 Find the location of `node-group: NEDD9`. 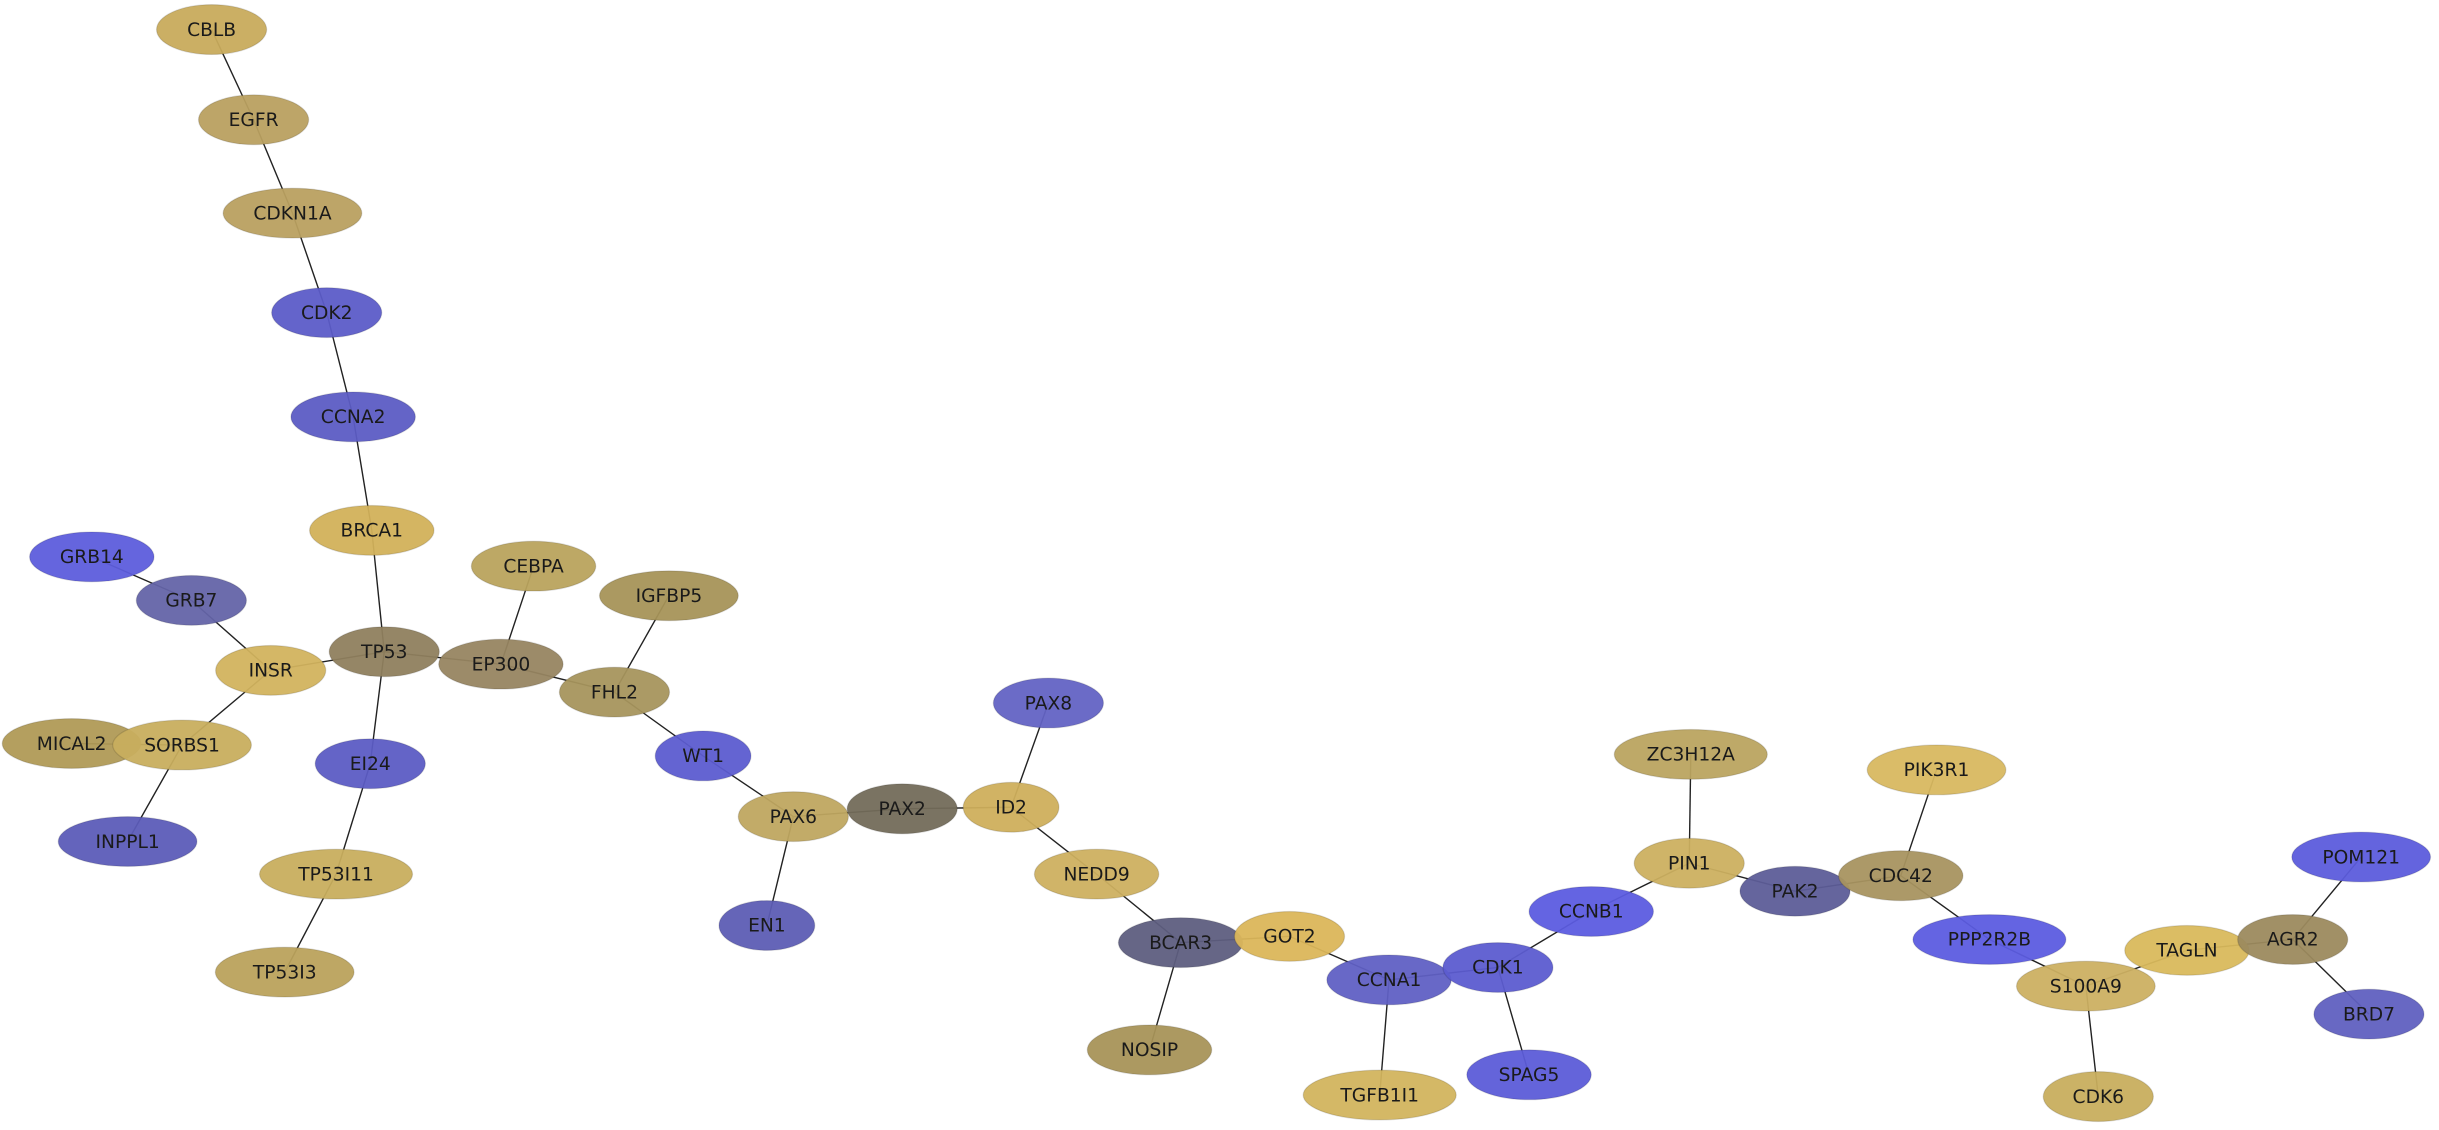

node-group: NEDD9 is located at coordinates (1096, 874).